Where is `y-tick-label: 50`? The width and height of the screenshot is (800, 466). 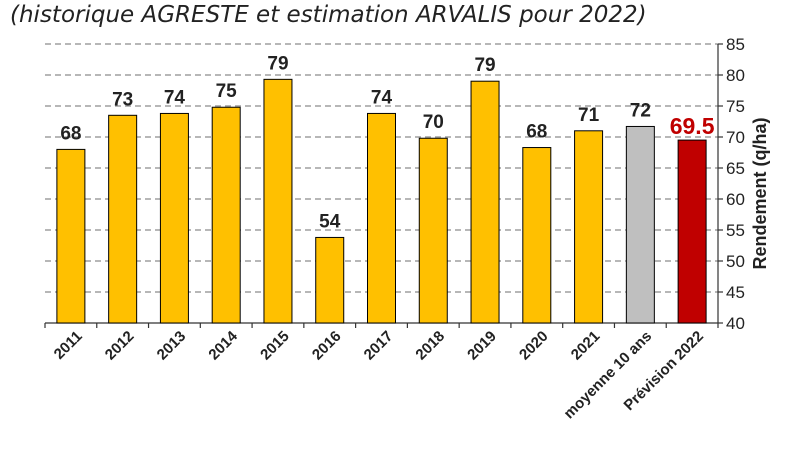 y-tick-label: 50 is located at coordinates (735, 261).